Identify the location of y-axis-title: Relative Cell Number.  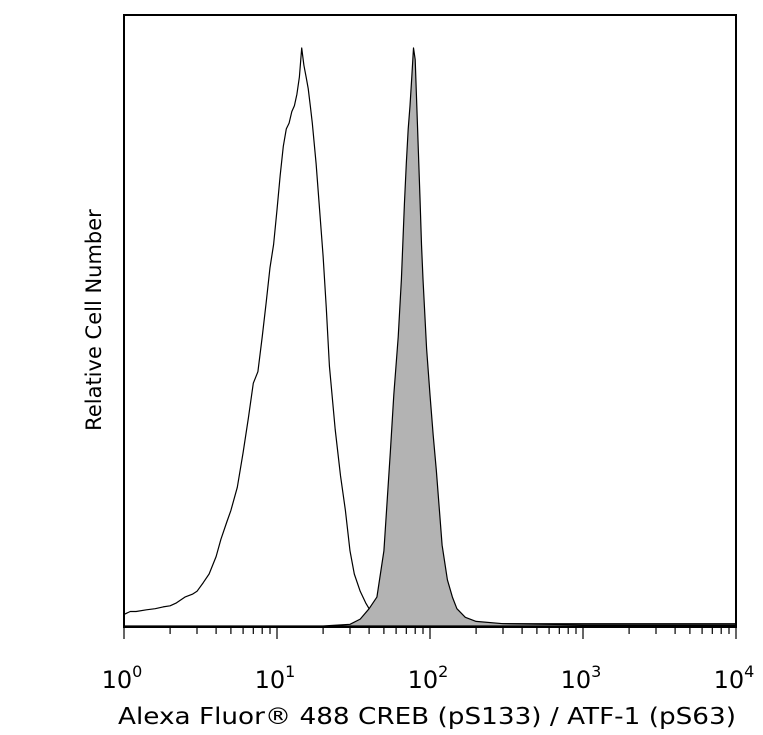
(94, 320).